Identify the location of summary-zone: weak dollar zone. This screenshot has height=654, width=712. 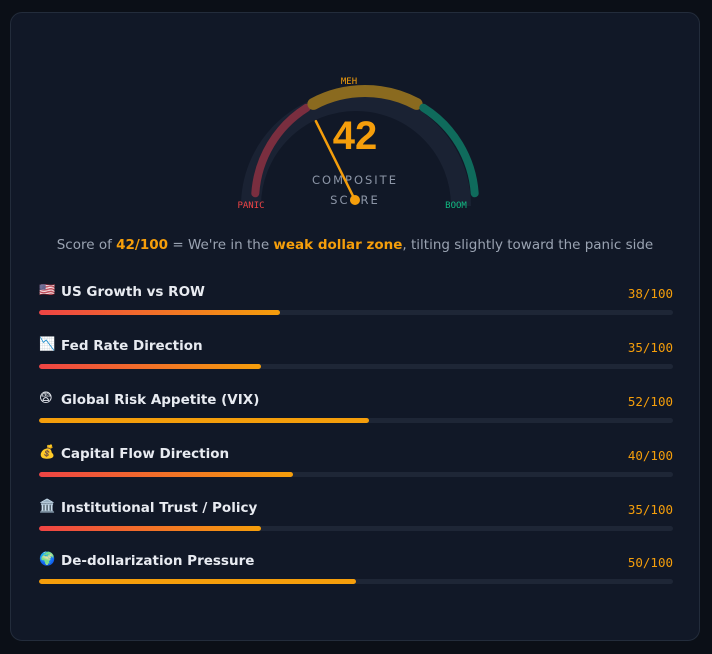
(338, 245).